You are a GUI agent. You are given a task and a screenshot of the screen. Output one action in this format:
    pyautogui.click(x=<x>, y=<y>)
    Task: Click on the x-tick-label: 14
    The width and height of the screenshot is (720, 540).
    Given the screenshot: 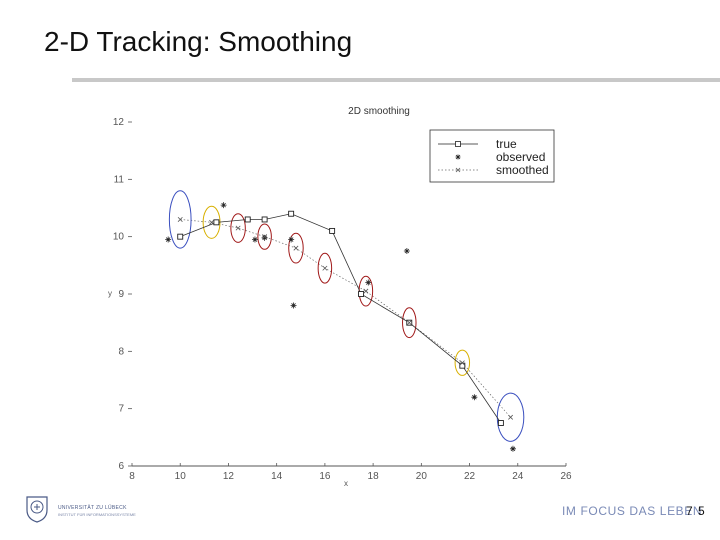 What is the action you would take?
    pyautogui.click(x=277, y=476)
    